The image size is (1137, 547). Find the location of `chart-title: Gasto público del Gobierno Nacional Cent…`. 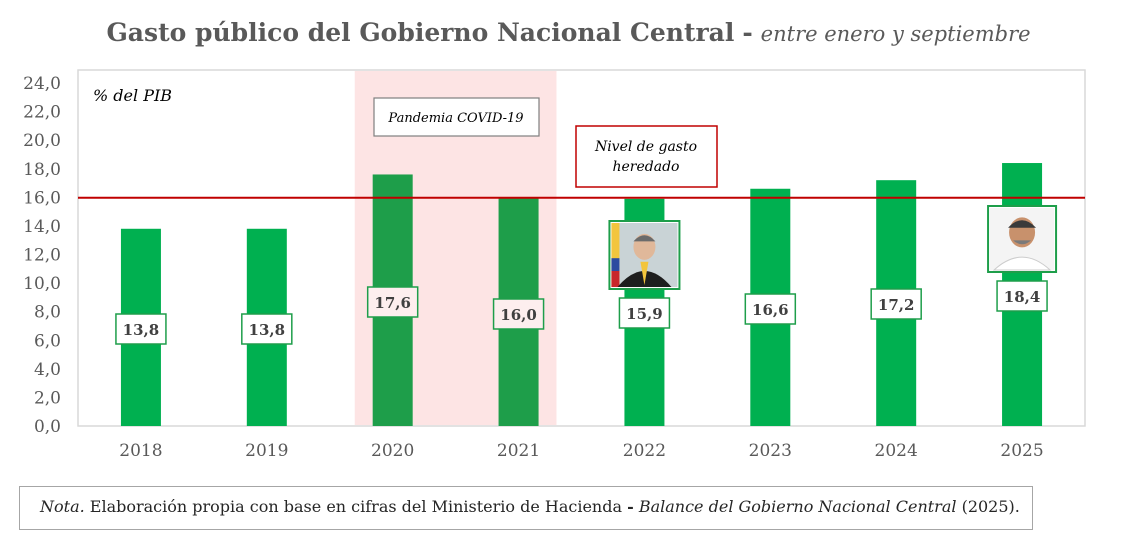

chart-title: Gasto público del Gobierno Nacional Cent… is located at coordinates (568, 32).